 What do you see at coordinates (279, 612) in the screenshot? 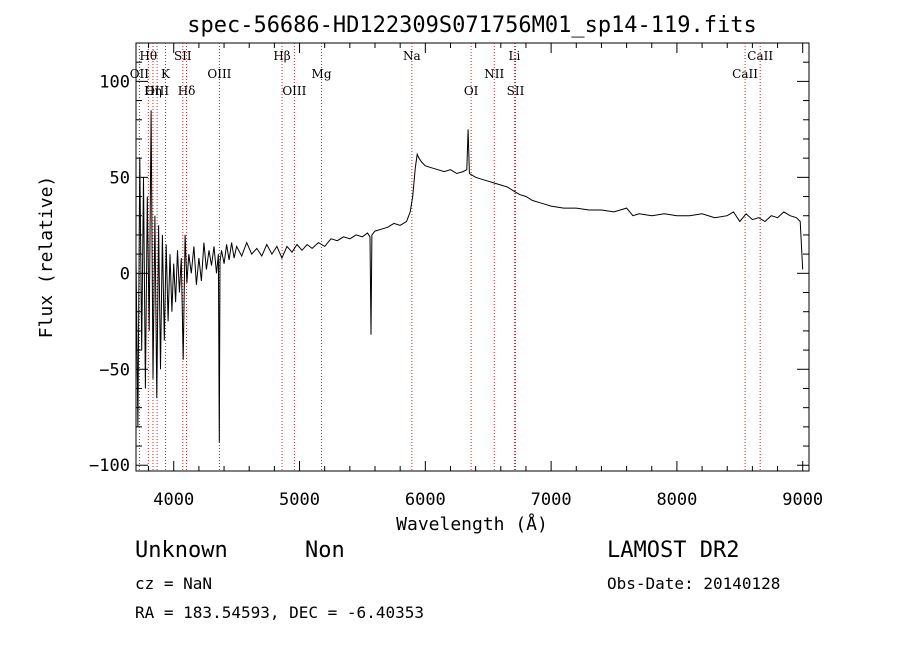
I see `coordinates-text: RA = 183.54593, DEC = -6.40353` at bounding box center [279, 612].